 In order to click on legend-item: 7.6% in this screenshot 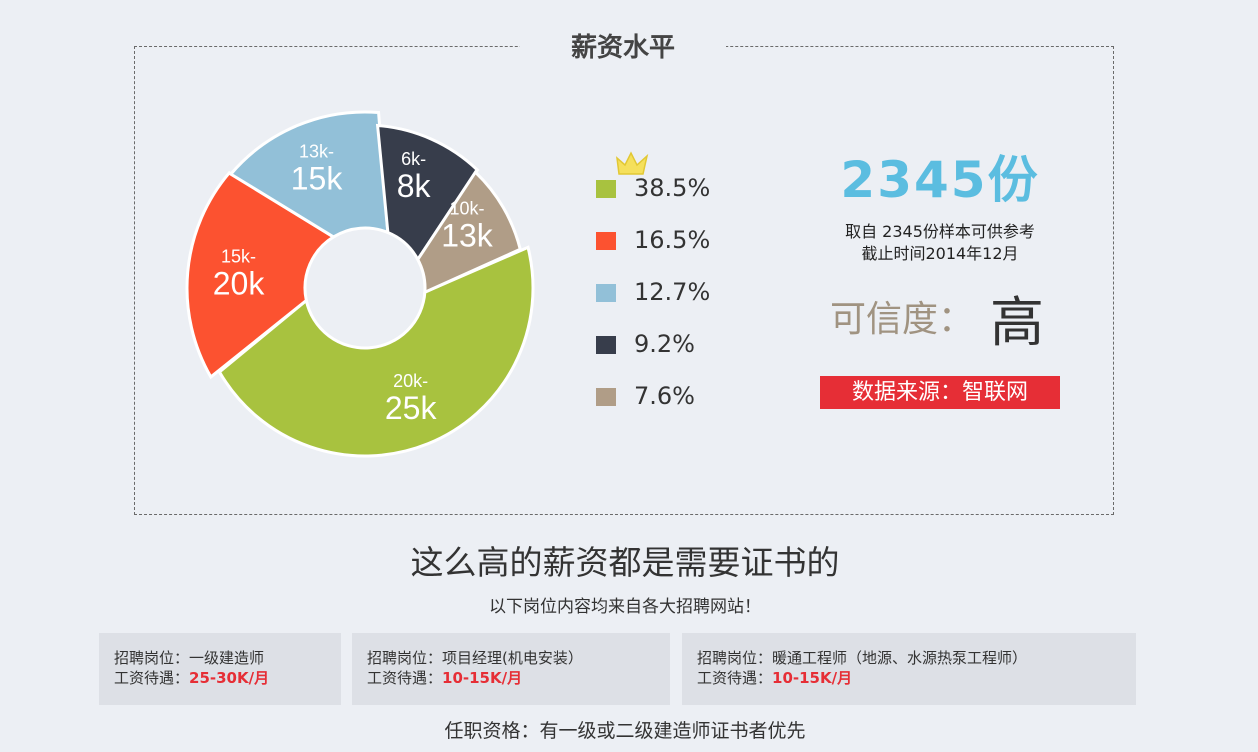, I will do `click(686, 395)`.